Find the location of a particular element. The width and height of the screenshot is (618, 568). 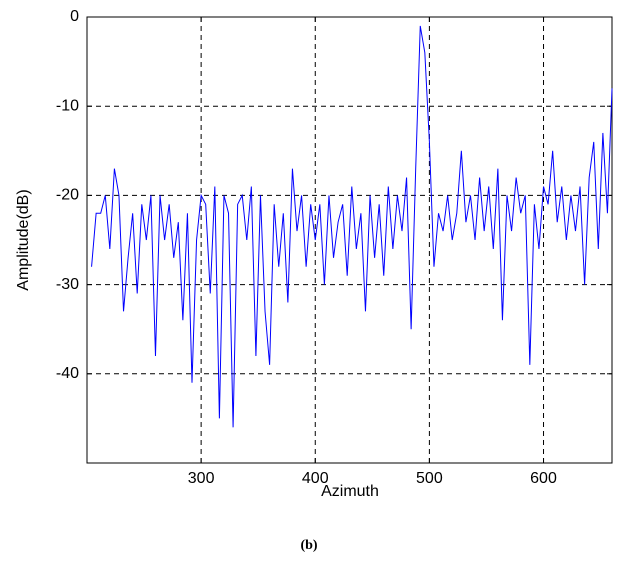

y-tick-label: 0 is located at coordinates (74, 16).